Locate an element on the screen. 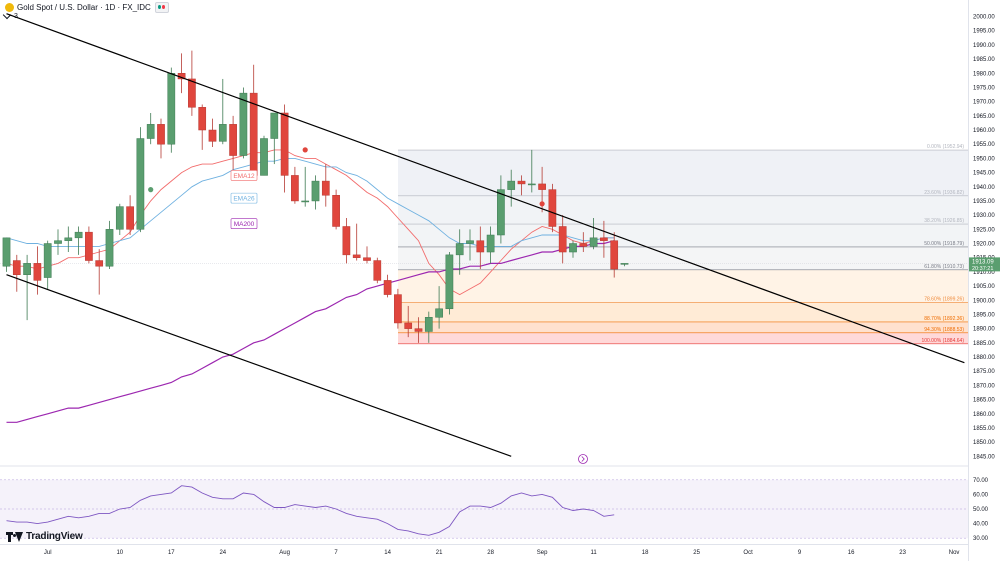  time-axis: Jul 10 17 24 Aug 7 14 21 28 Sep 11 18 25 Oct 9 16 23 Nov is located at coordinates (484, 550).